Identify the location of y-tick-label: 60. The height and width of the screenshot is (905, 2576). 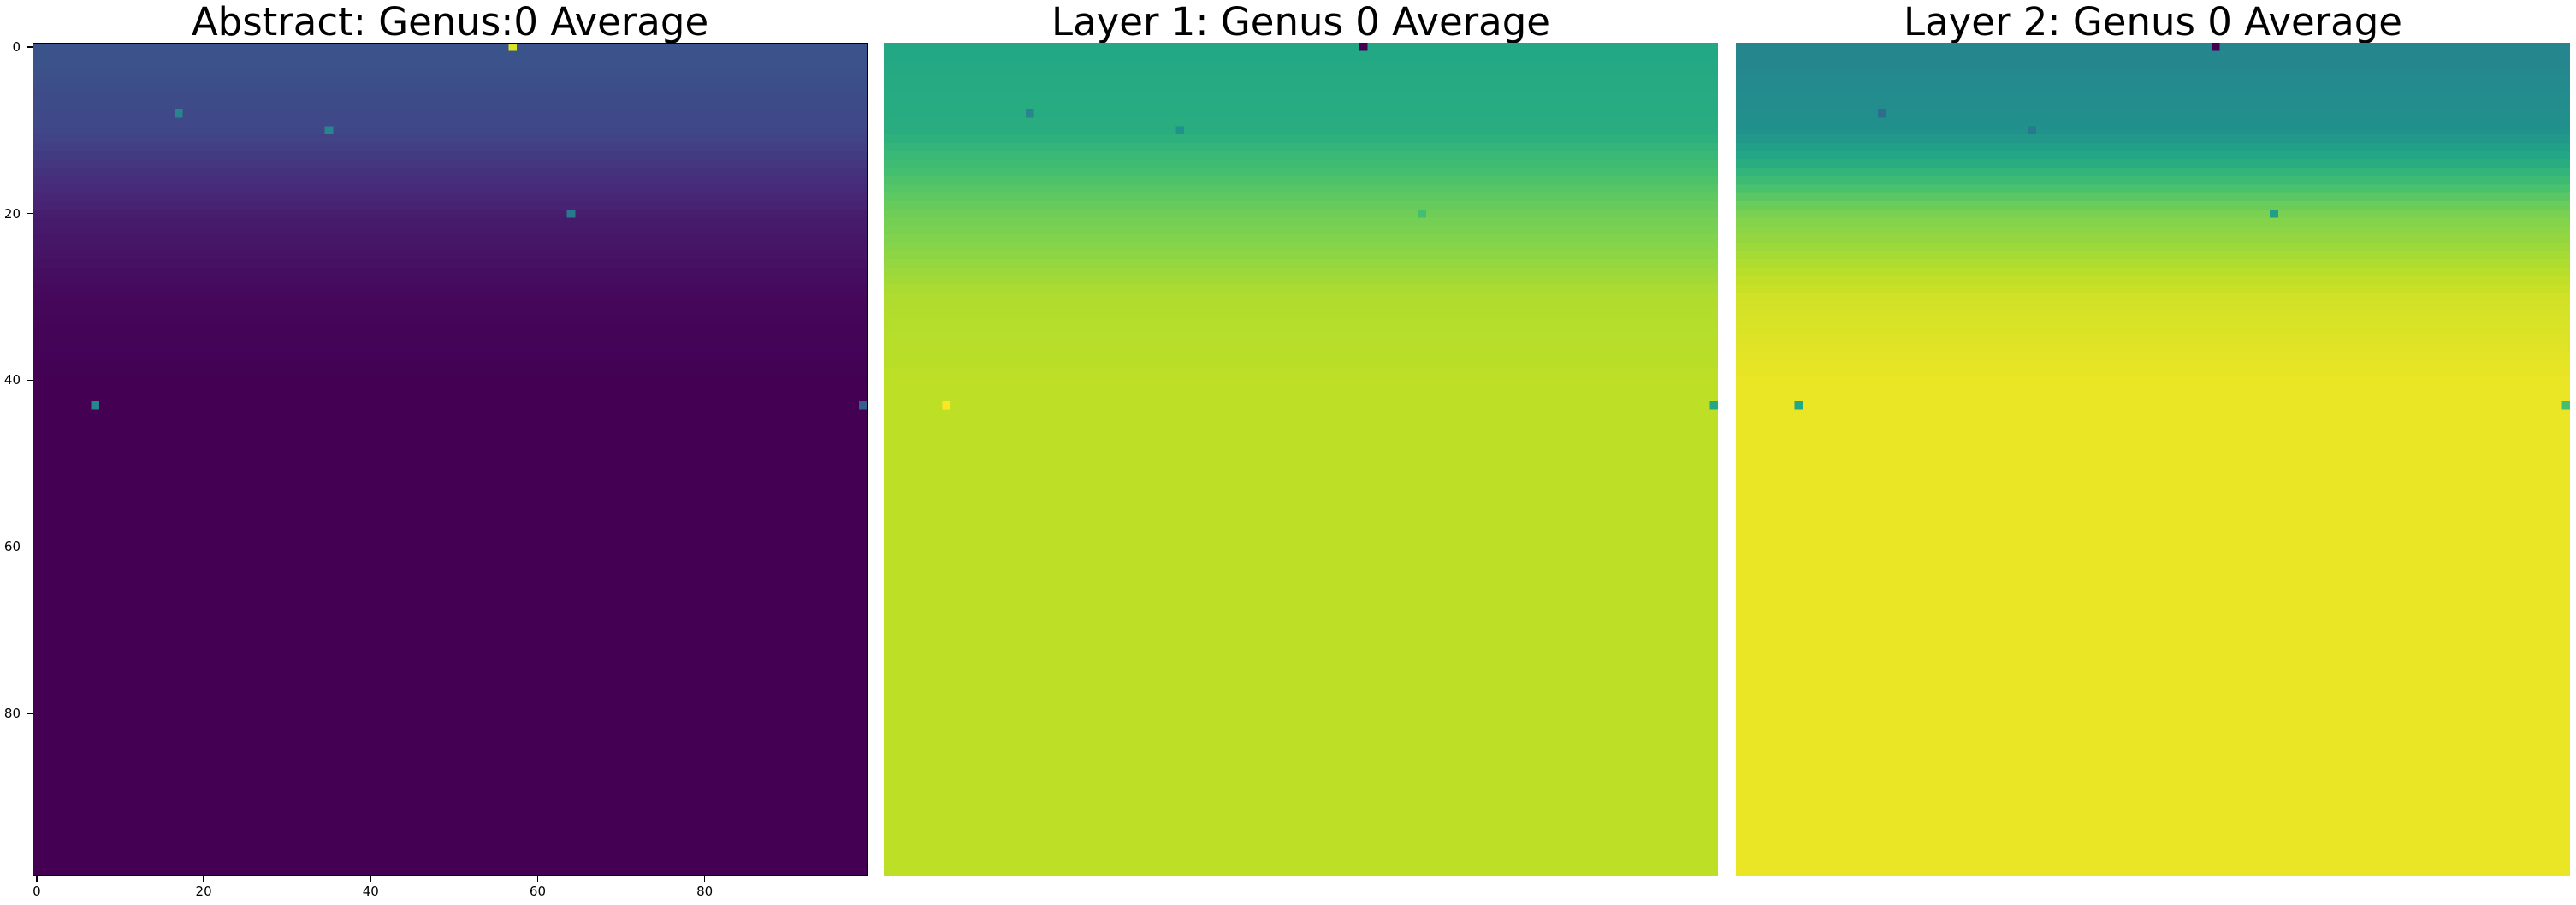
(12, 547).